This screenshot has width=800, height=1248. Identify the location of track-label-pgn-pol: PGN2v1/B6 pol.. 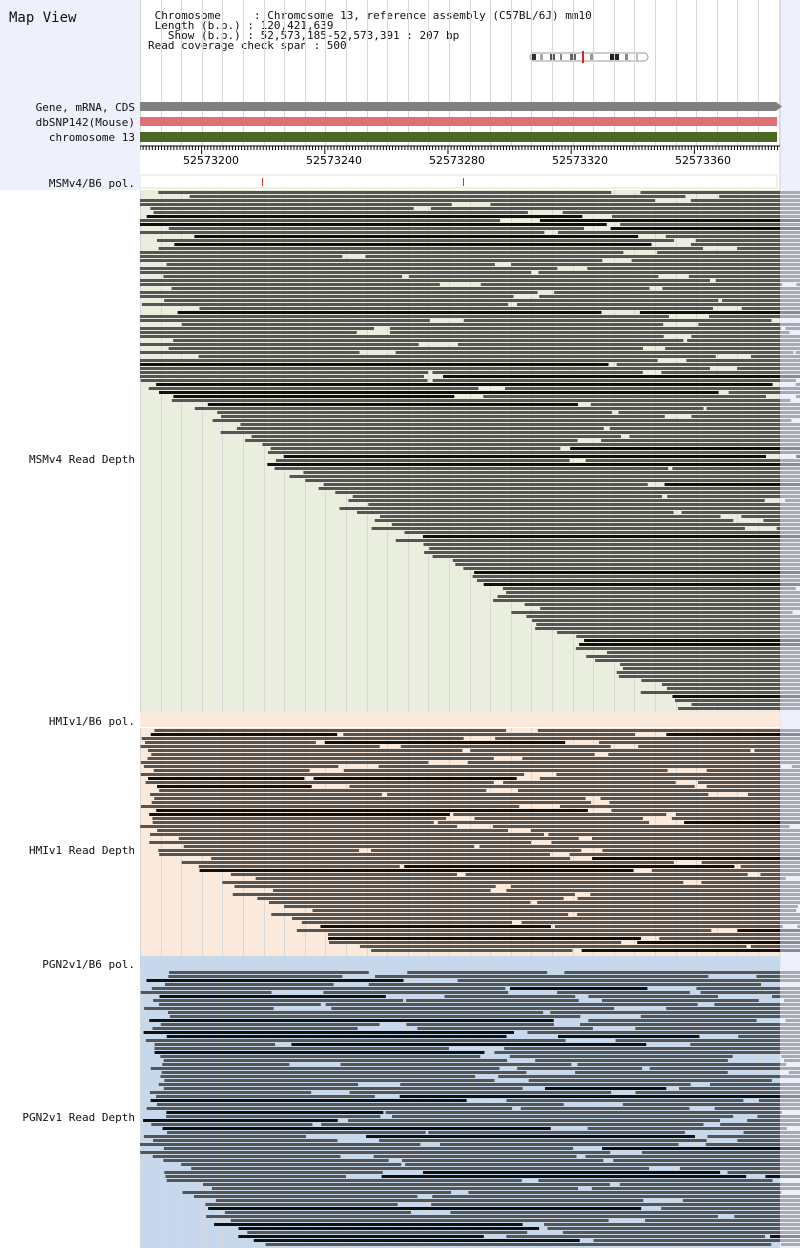
(88, 964).